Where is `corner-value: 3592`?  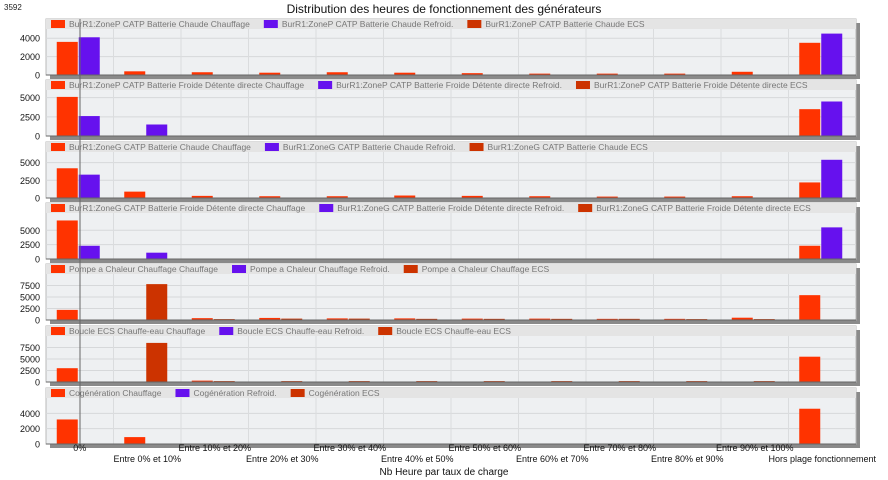 corner-value: 3592 is located at coordinates (13, 7).